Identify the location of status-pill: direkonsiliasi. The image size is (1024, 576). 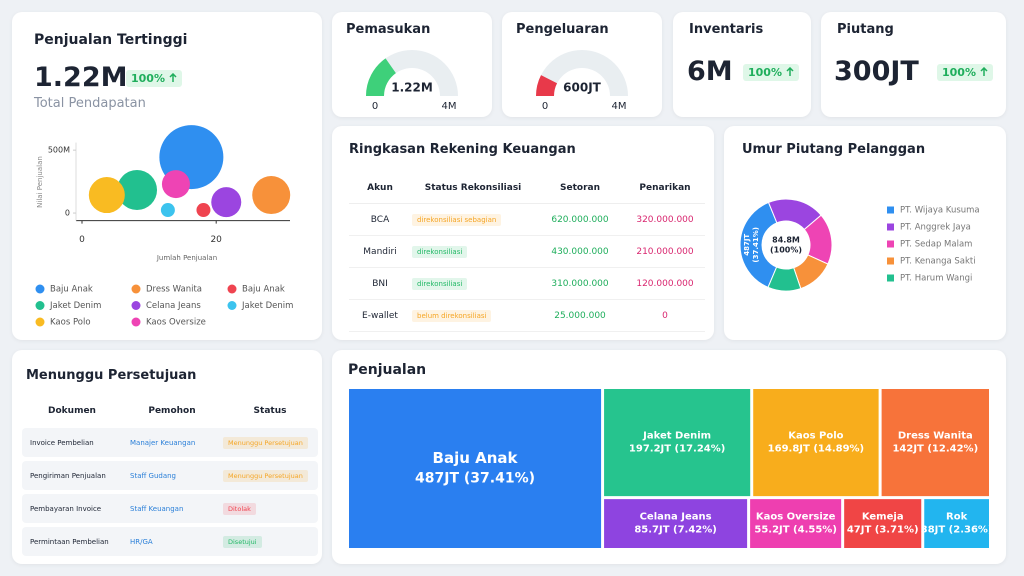
(440, 251).